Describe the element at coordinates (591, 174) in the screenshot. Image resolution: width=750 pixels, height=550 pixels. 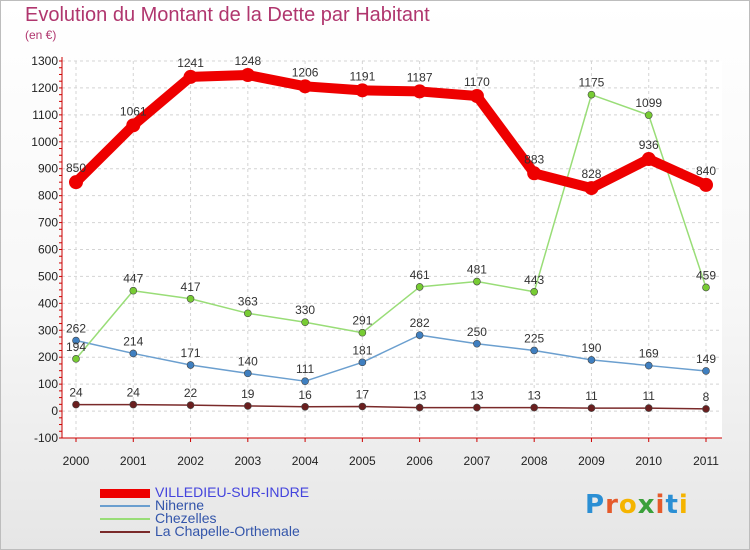
I see `data-label-villedieu-sur-indre: 828` at that location.